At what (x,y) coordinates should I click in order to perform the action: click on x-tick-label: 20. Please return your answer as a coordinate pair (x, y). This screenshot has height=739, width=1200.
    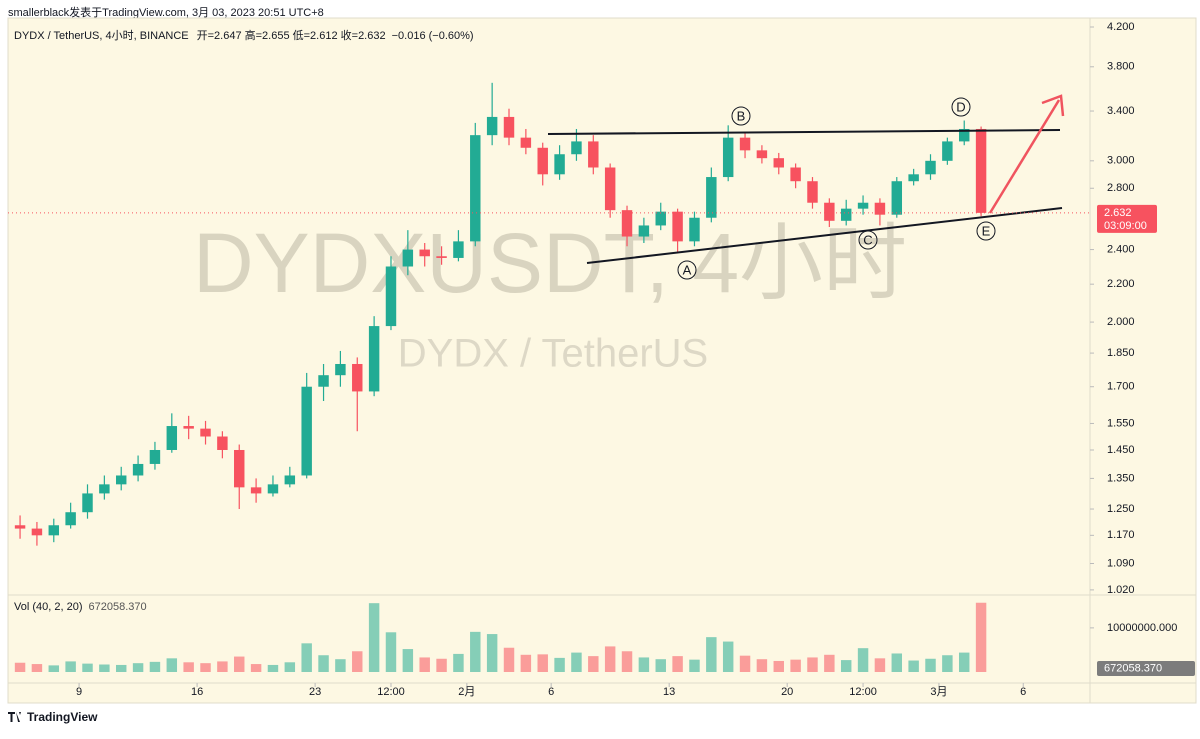
    Looking at the image, I should click on (787, 692).